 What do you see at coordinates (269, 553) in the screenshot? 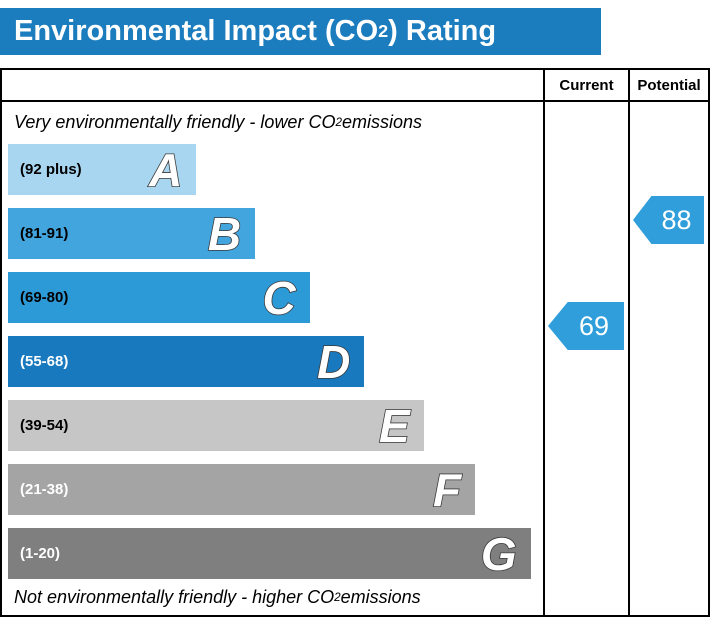
I see `band-row-g: (1-20) G` at bounding box center [269, 553].